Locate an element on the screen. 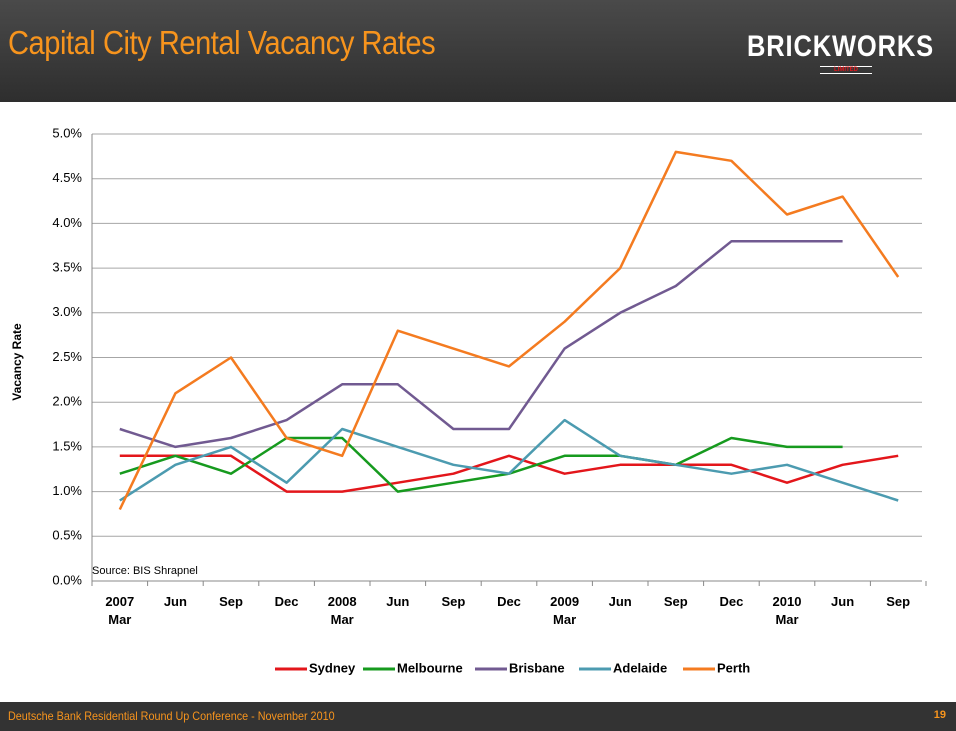 This screenshot has height=731, width=956. logo-sub: LIMITED is located at coordinates (846, 70).